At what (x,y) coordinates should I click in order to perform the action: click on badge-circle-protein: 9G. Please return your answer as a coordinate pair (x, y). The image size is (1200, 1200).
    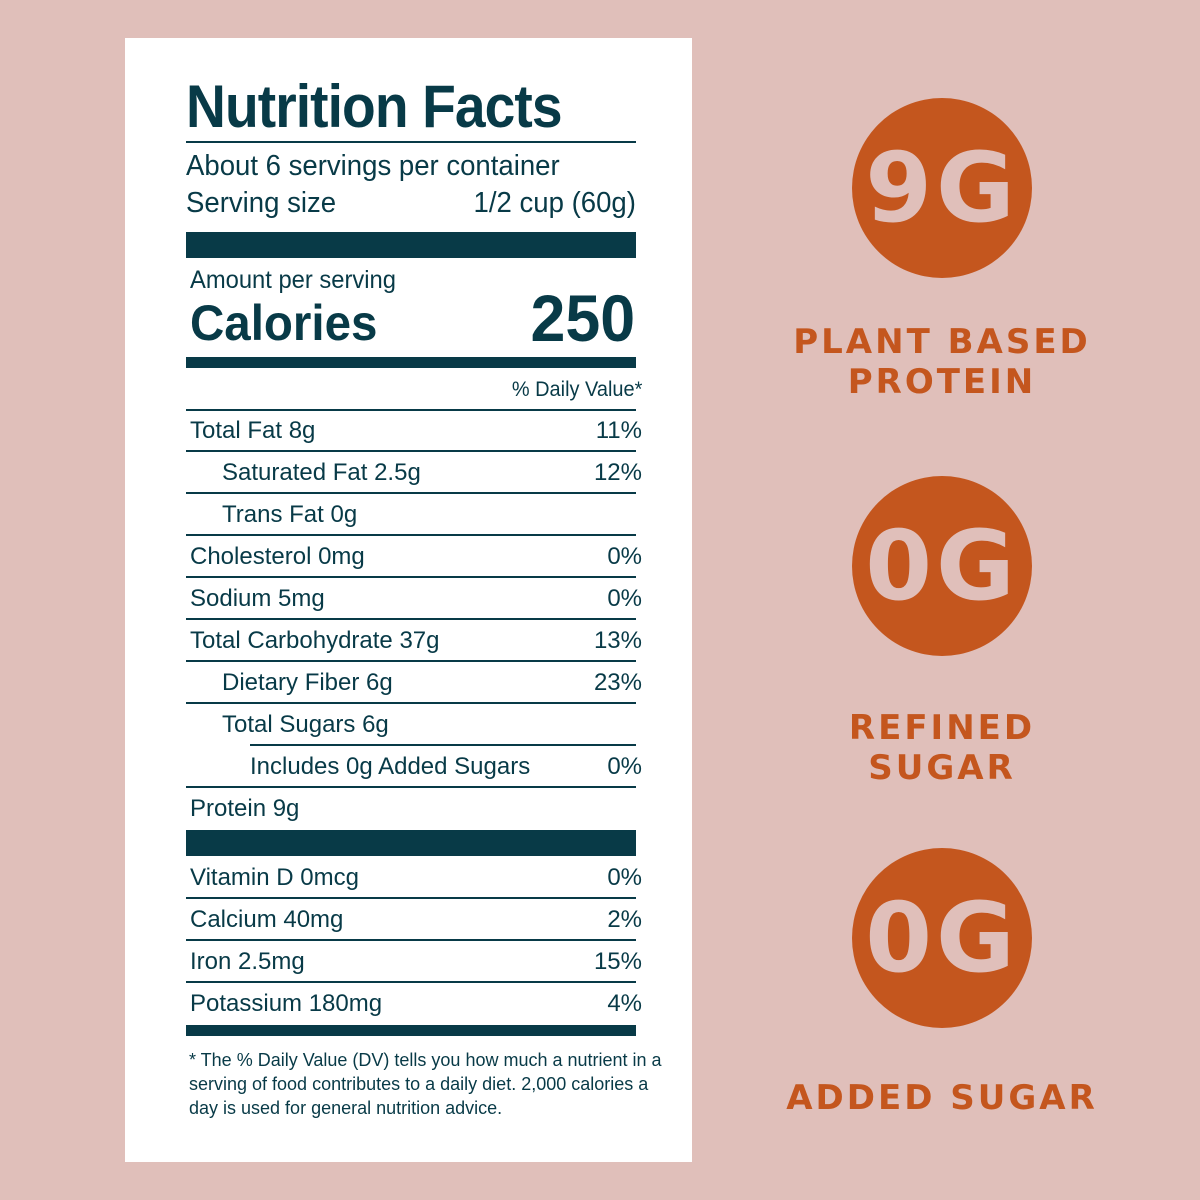
    Looking at the image, I should click on (942, 188).